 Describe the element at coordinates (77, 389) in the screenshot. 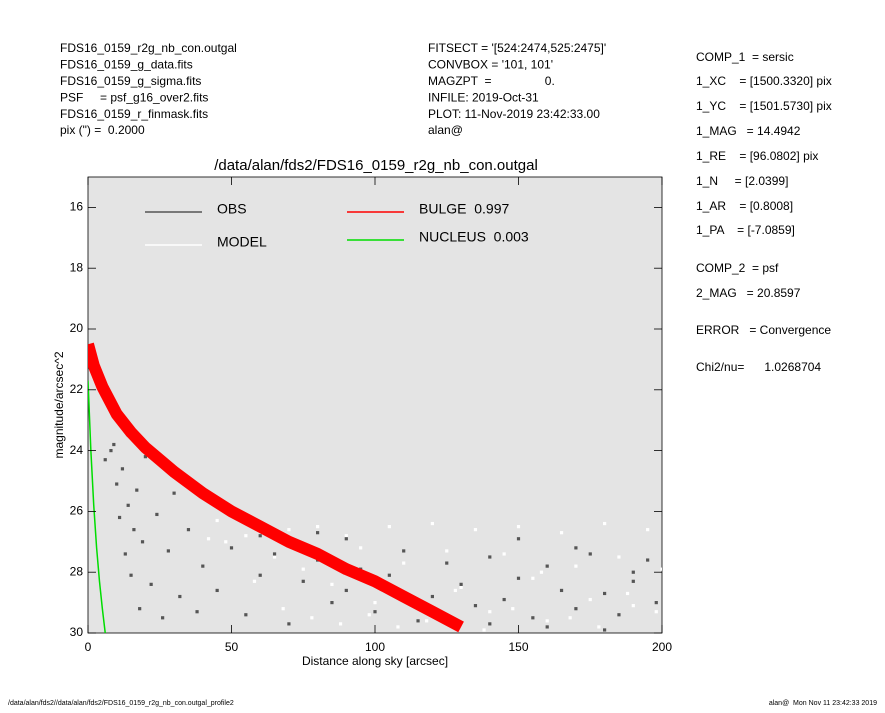

I see `y-tick-label: 22` at that location.